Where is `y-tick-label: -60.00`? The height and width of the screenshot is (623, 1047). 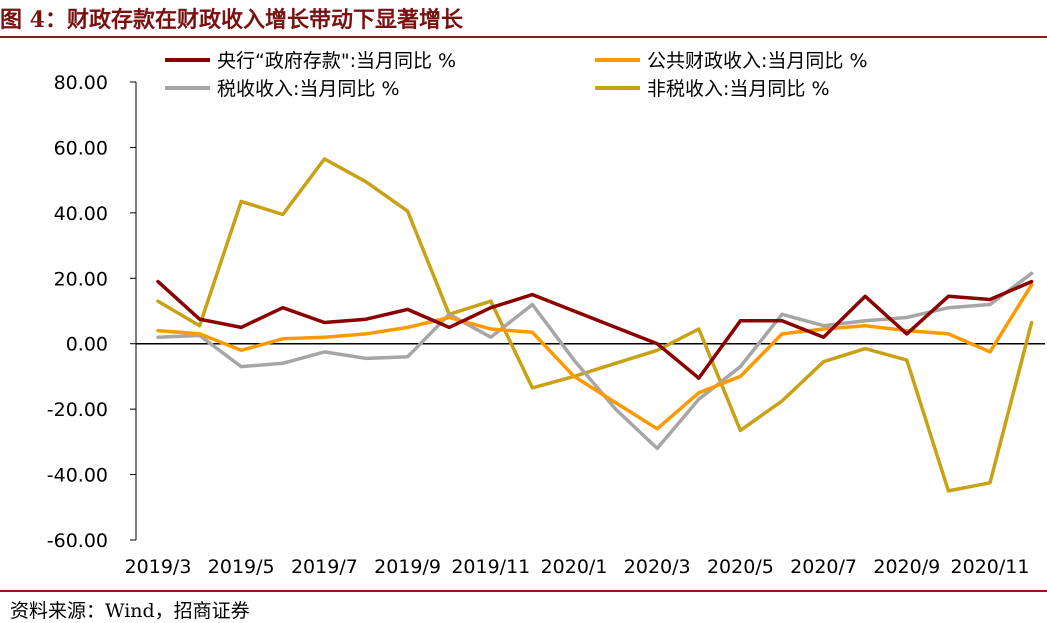
y-tick-label: -60.00 is located at coordinates (77, 541).